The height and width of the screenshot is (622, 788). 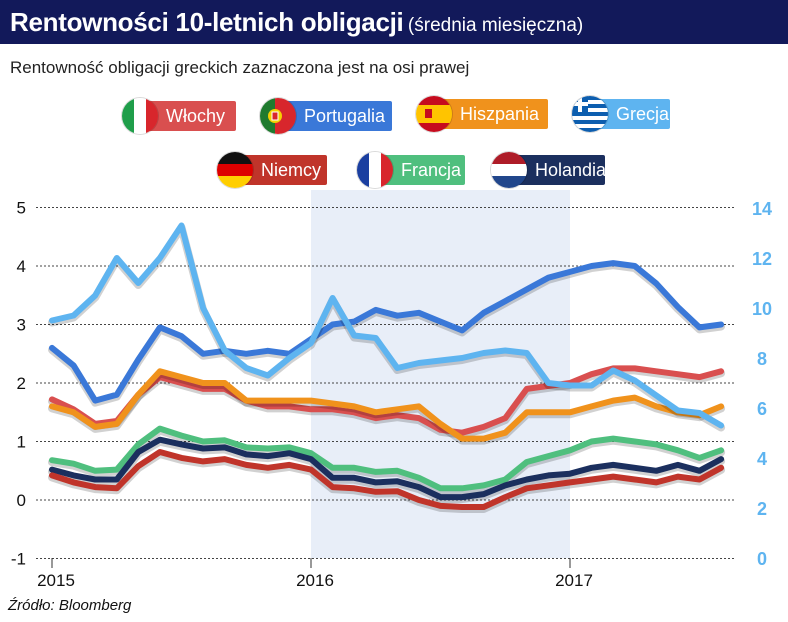 I want to click on y-left-tick-label: 1, so click(x=21, y=442).